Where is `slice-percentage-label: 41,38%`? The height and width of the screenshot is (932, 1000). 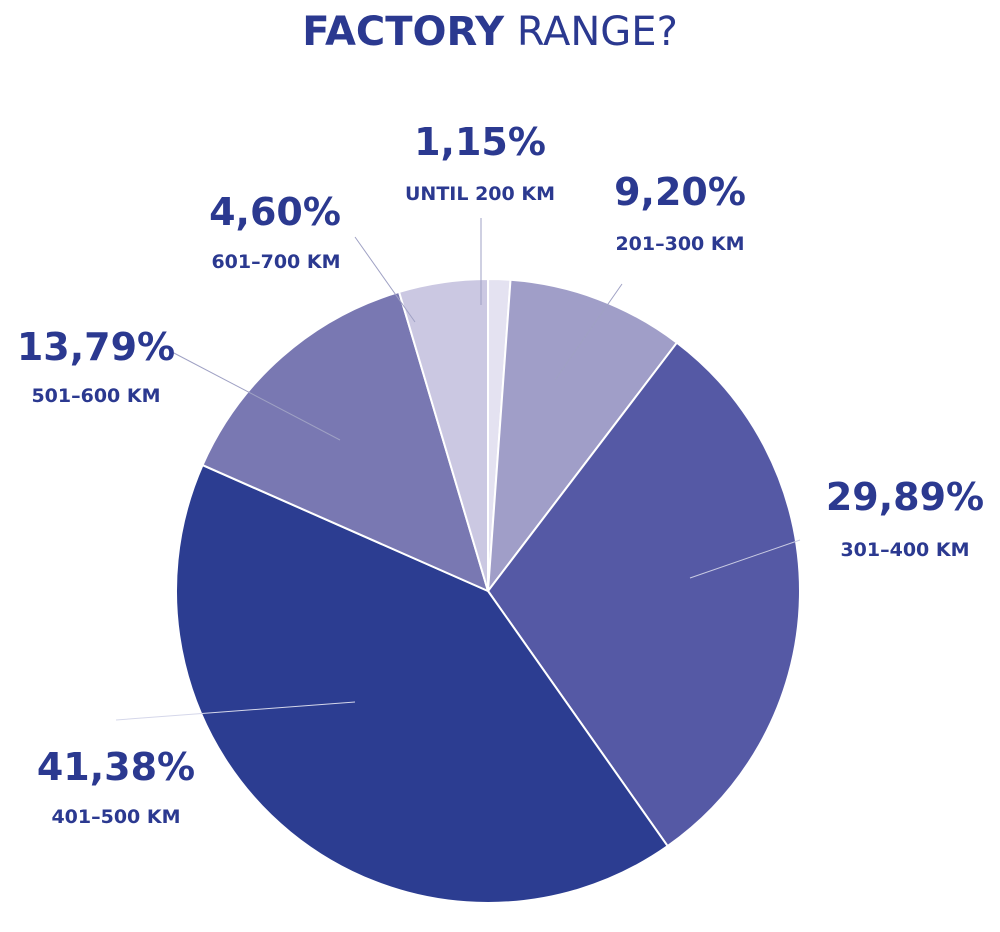
slice-percentage-label: 41,38% is located at coordinates (116, 767).